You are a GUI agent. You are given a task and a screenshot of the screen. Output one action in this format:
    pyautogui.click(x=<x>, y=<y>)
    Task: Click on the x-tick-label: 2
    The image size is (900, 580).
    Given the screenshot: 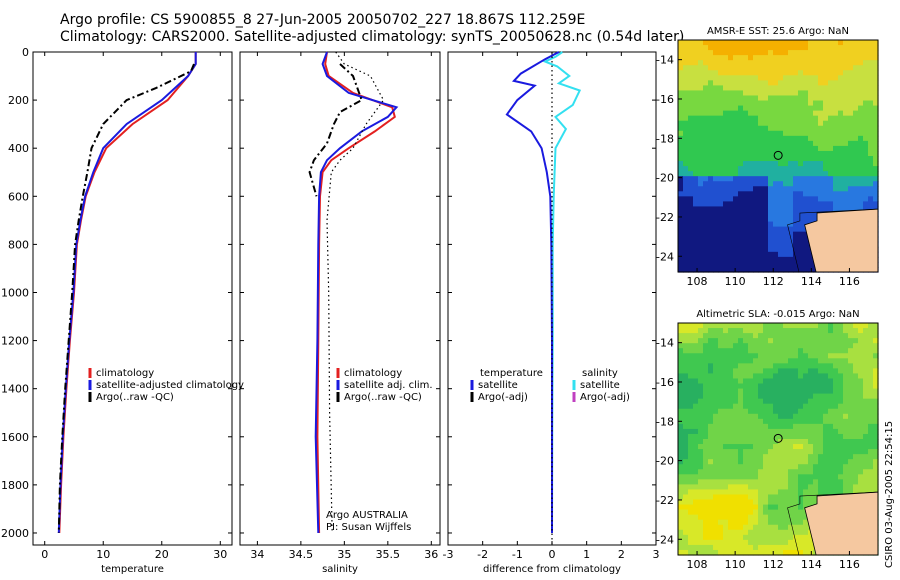 What is the action you would take?
    pyautogui.click(x=621, y=554)
    